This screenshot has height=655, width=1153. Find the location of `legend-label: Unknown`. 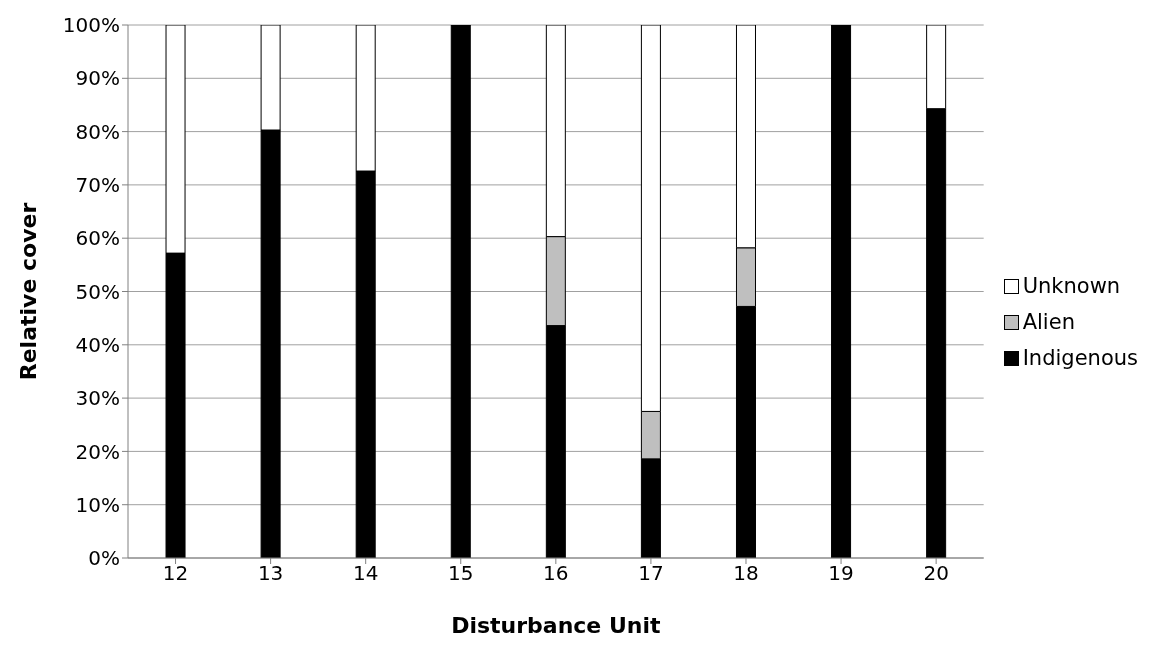

legend-label: Unknown is located at coordinates (1071, 286).